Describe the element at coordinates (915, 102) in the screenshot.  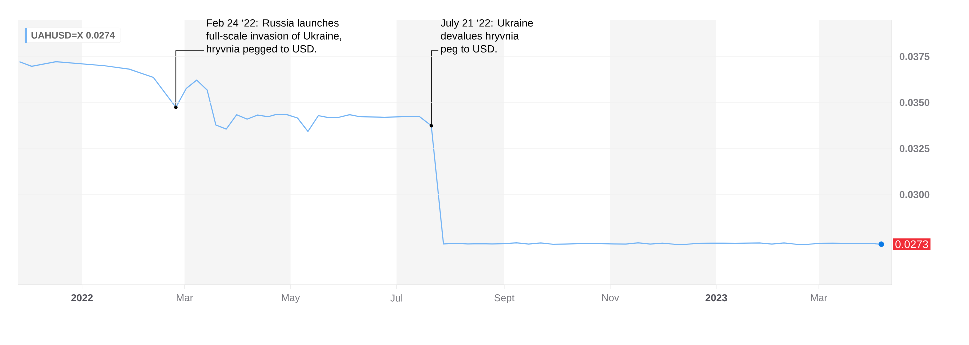
I see `y-tick-label: 0.0350` at that location.